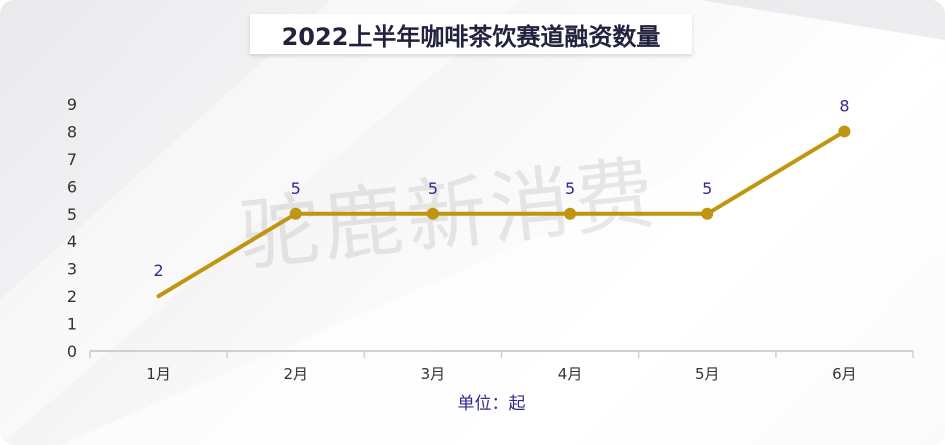 The width and height of the screenshot is (945, 445). I want to click on y-tick-label: 0, so click(72, 351).